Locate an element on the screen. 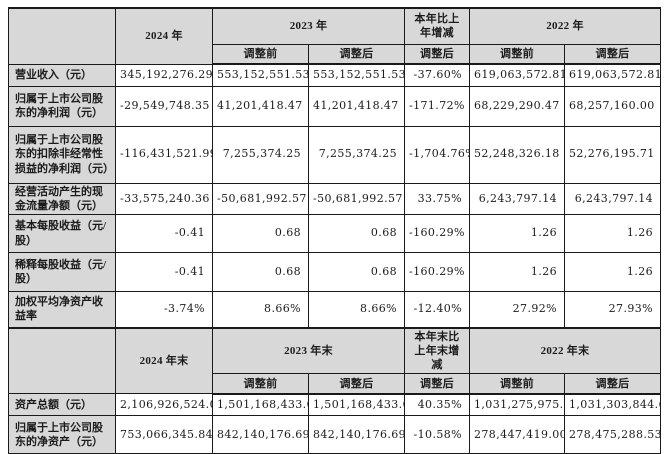 Image resolution: width=668 pixels, height=454 pixels. value-cell: 753,066,345.84 is located at coordinates (164, 434).